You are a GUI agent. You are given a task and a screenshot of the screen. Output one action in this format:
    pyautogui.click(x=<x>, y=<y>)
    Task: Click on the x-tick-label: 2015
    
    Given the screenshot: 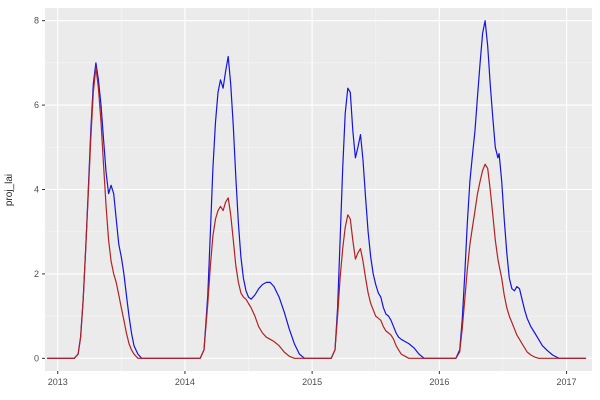 What is the action you would take?
    pyautogui.click(x=312, y=382)
    